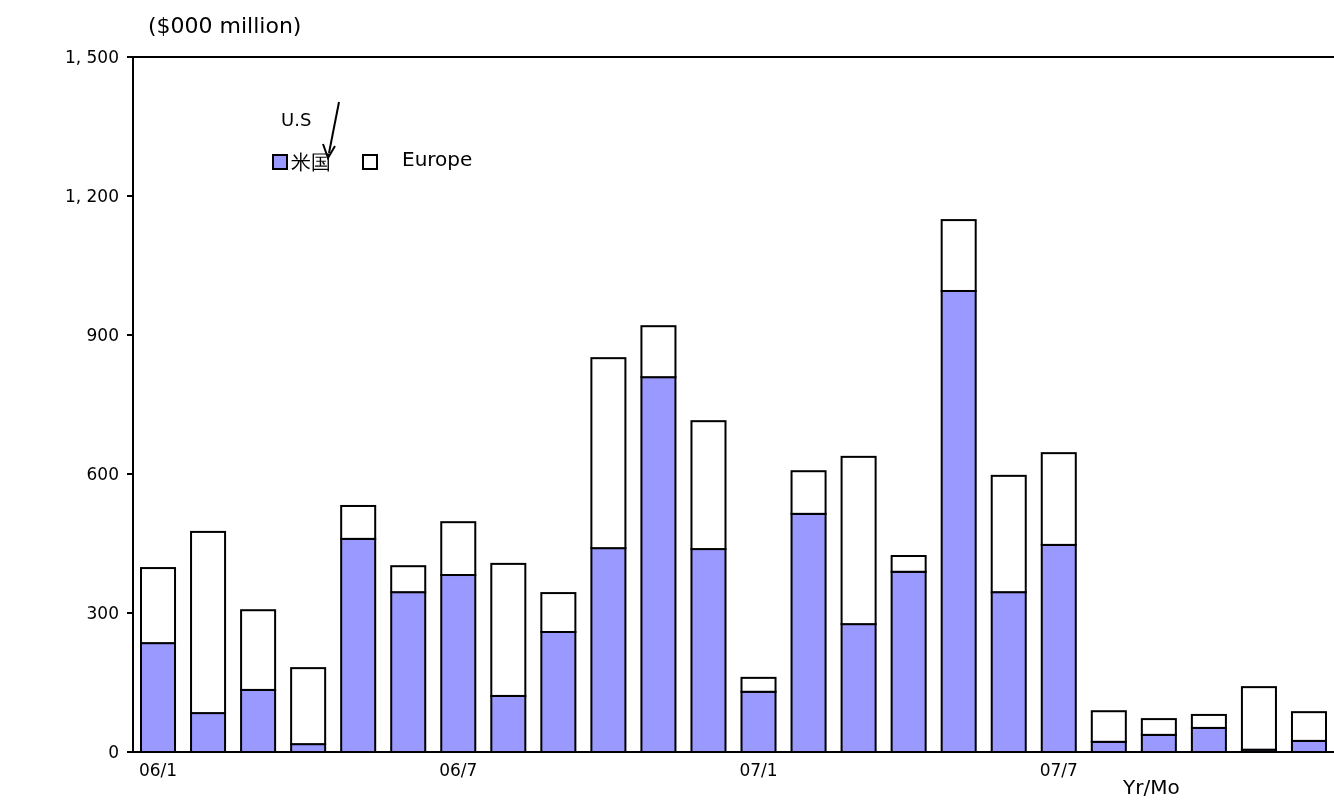 Image resolution: width=1334 pixels, height=803 pixels. Describe the element at coordinates (91, 195) in the screenshot. I see `y-tick-label: 1, 200` at that location.